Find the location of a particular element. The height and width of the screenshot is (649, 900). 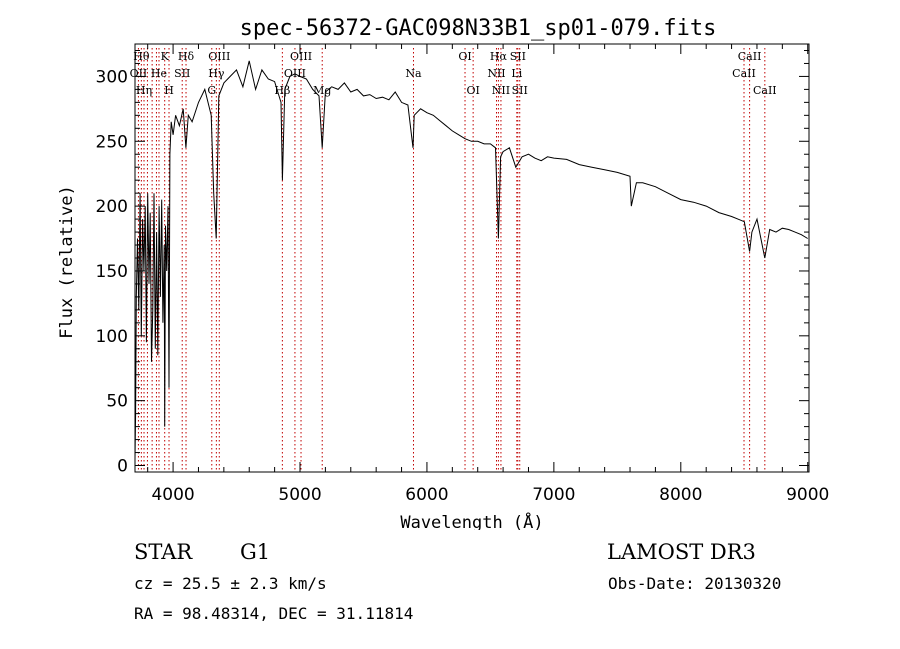

y-tick-label: 100 is located at coordinates (112, 337).